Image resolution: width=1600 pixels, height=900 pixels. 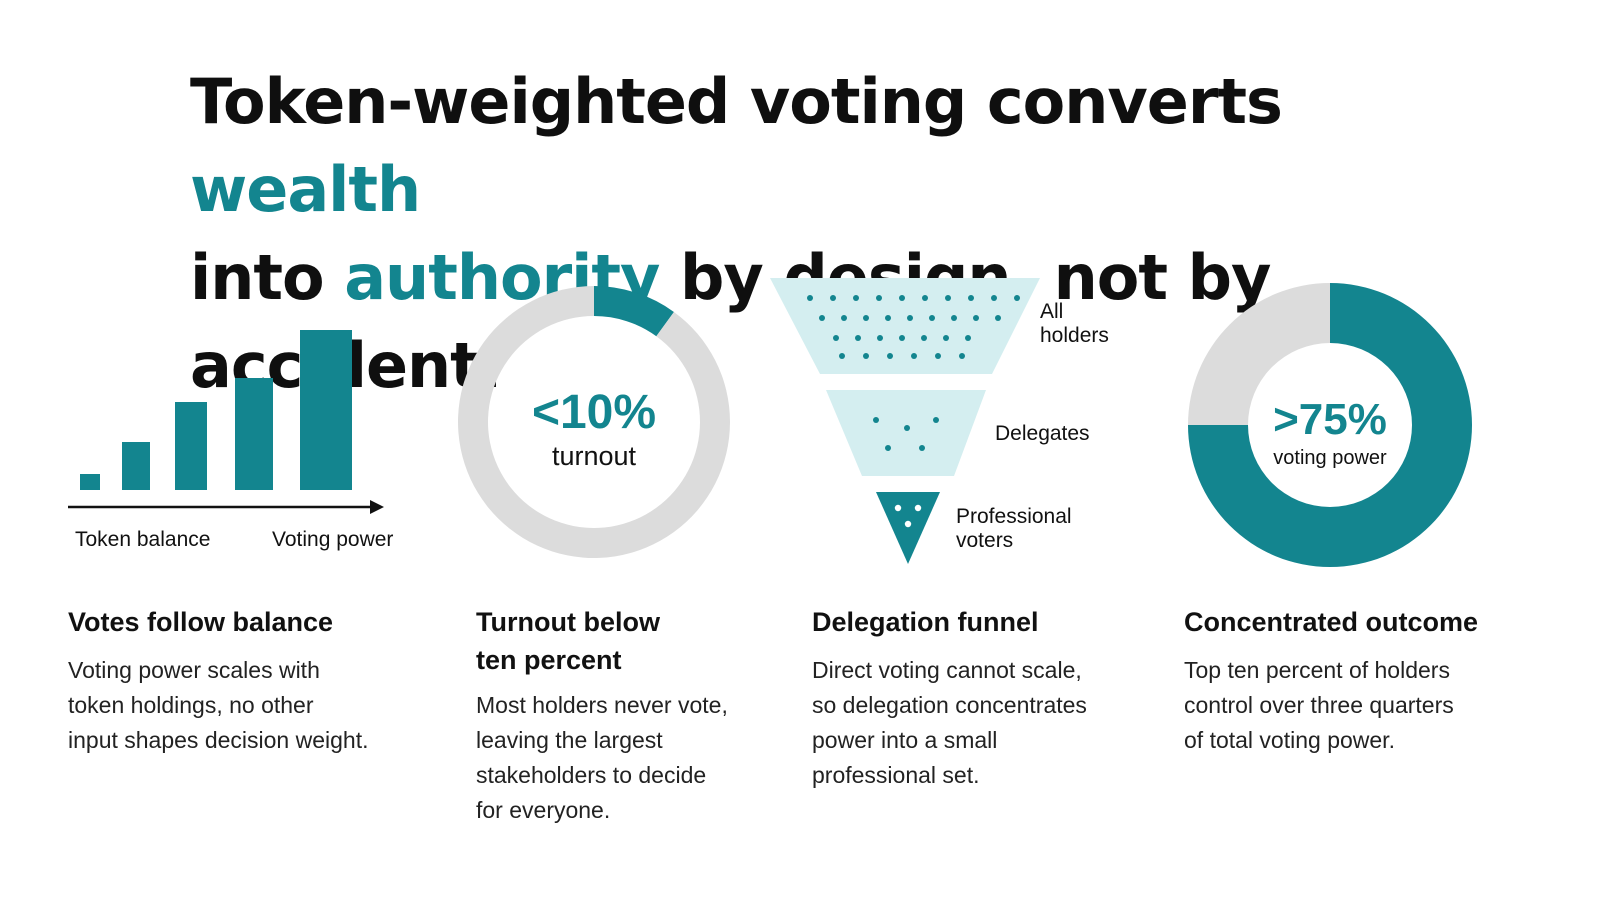 I want to click on funnel-stage-professional-voters, so click(x=908, y=528).